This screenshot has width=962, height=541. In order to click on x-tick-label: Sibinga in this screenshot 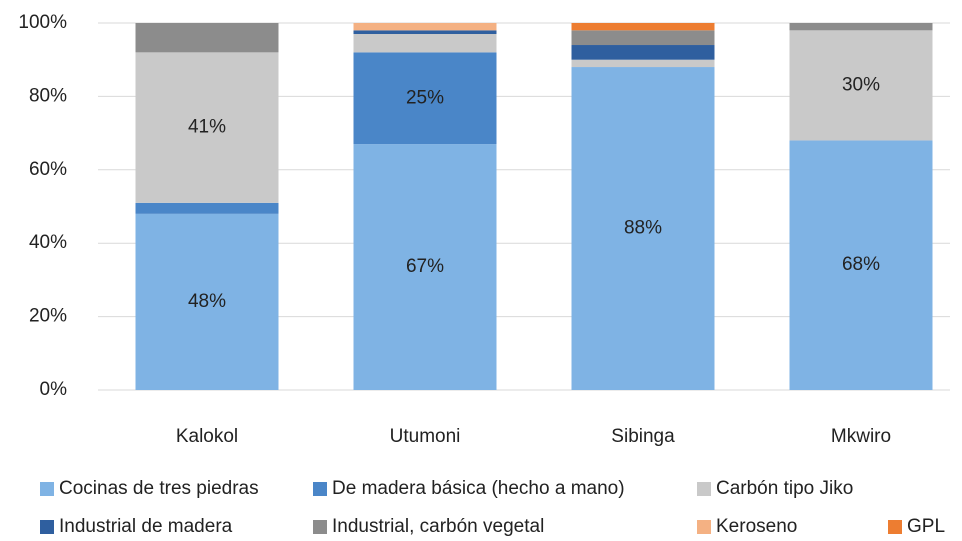, I will do `click(643, 436)`.